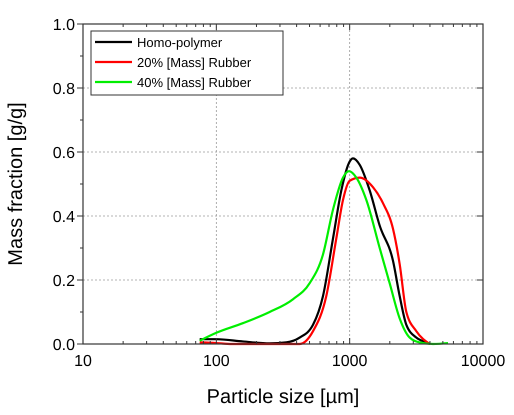 The image size is (514, 415). I want to click on x-tick-label: 1000, so click(350, 361).